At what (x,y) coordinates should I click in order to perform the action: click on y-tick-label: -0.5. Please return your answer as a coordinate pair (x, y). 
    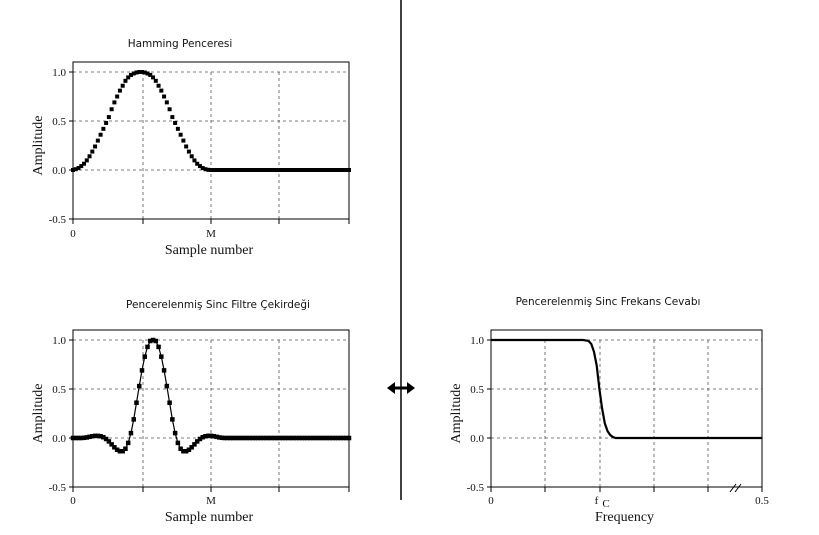
    Looking at the image, I should click on (58, 220).